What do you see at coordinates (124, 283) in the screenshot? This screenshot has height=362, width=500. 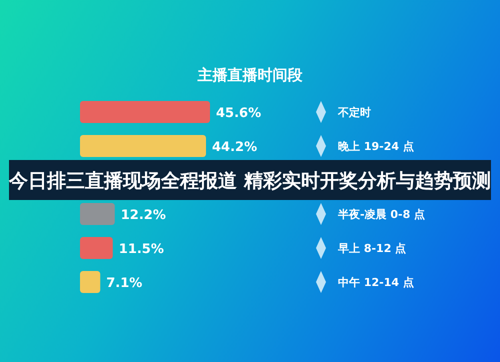 I see `data-label: 7.1%` at bounding box center [124, 283].